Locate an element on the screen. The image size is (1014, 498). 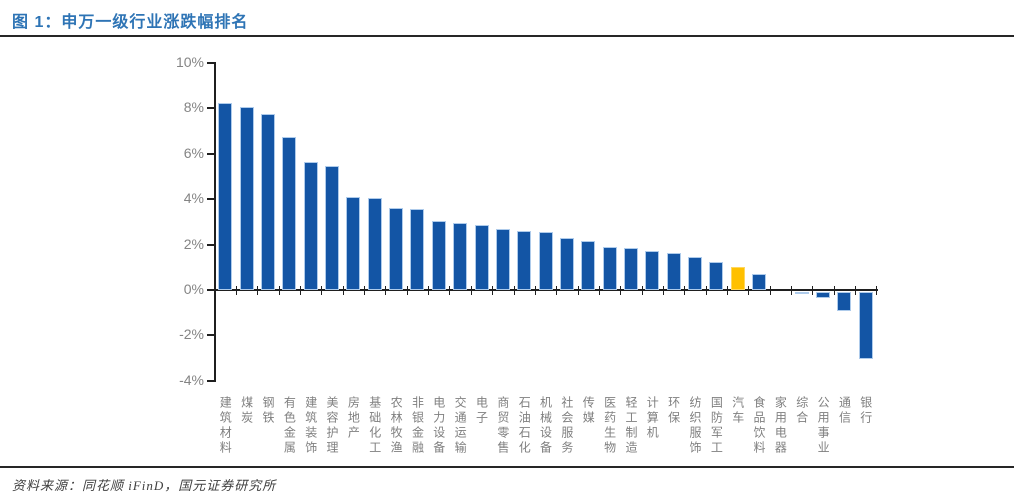
category-label: 石油石化 is located at coordinates (524, 426).